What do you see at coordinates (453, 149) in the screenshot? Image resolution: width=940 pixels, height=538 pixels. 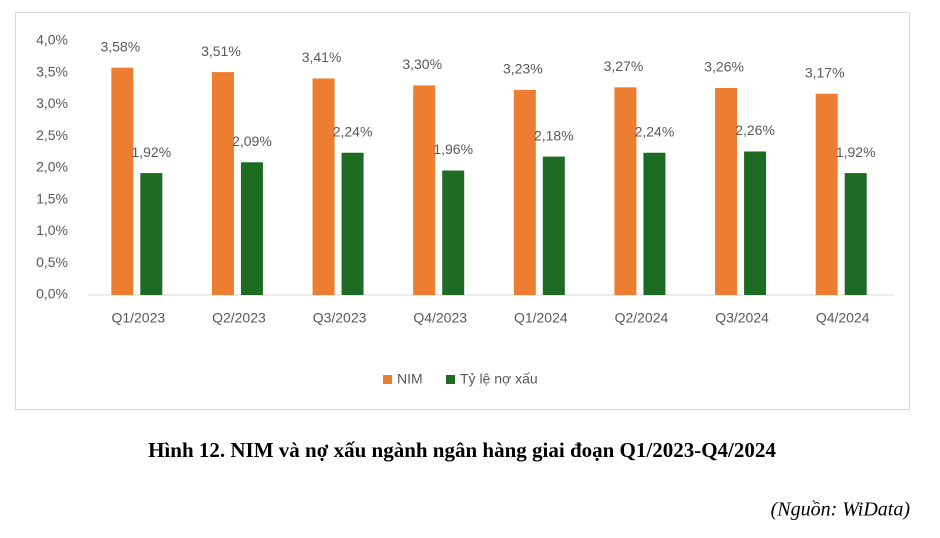 I see `value-label: 1,96%` at bounding box center [453, 149].